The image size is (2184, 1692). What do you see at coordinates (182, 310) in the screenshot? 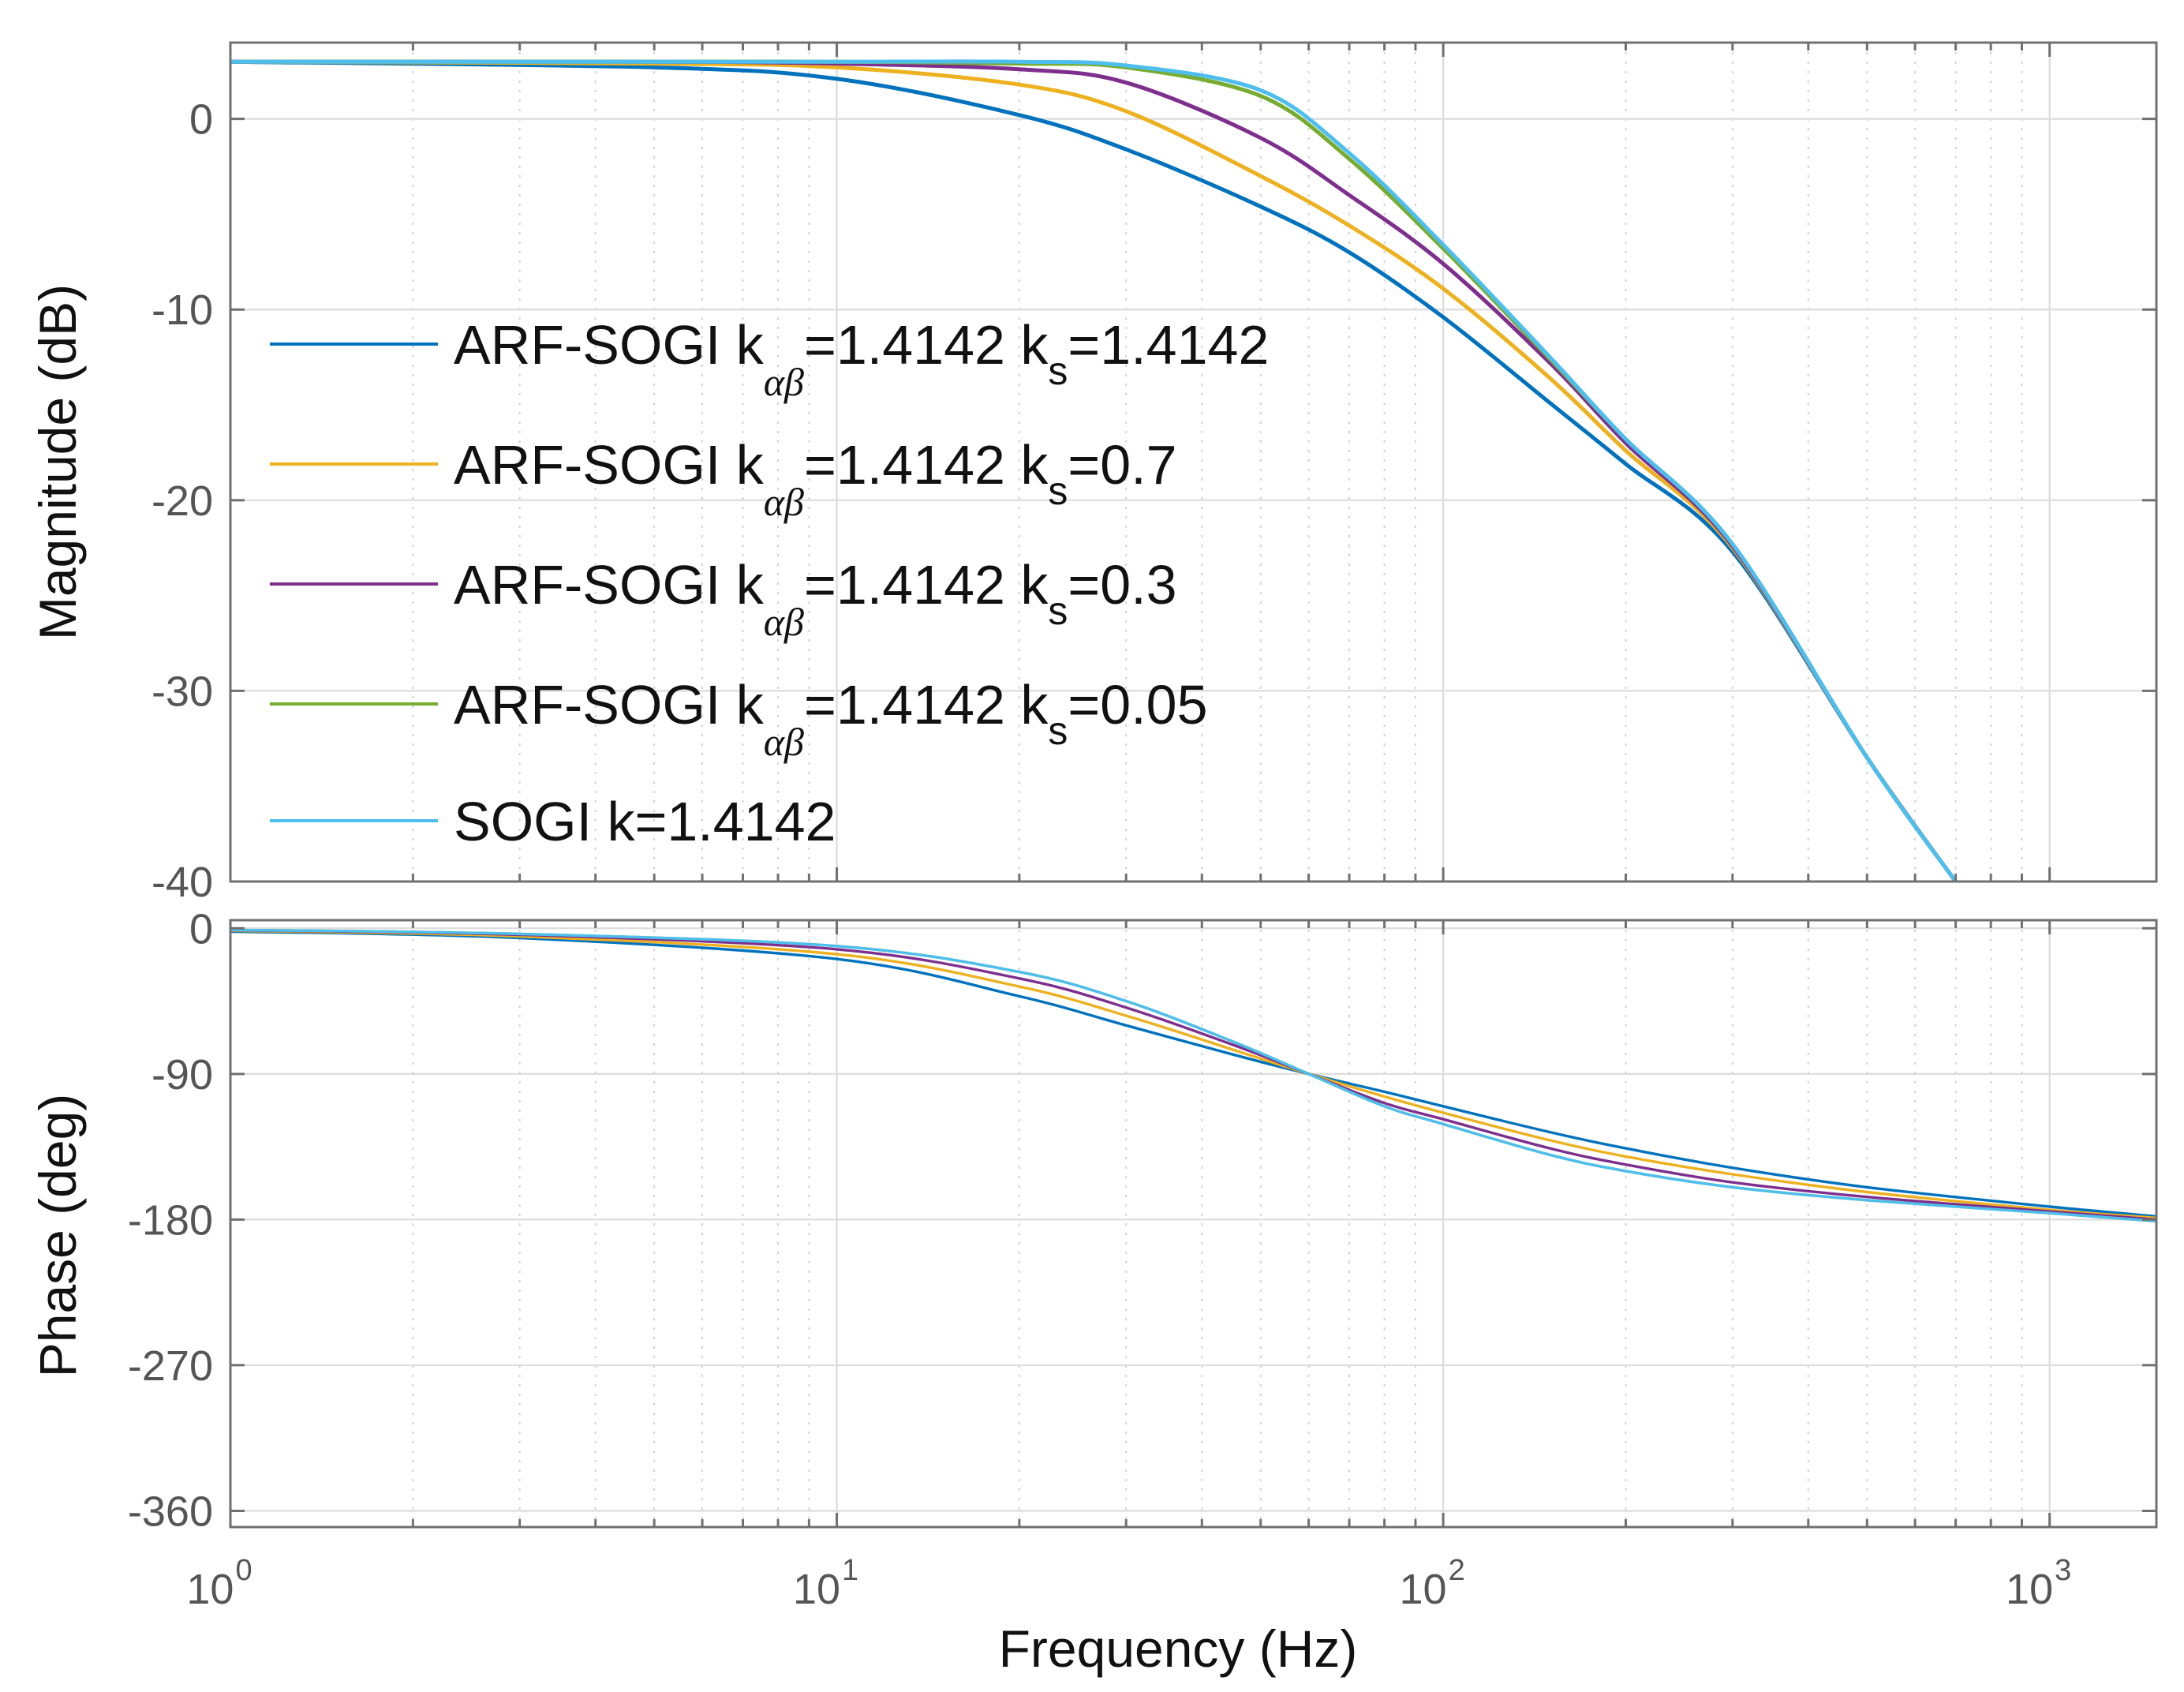
I see `magnitude-y-tick-label: -10` at bounding box center [182, 310].